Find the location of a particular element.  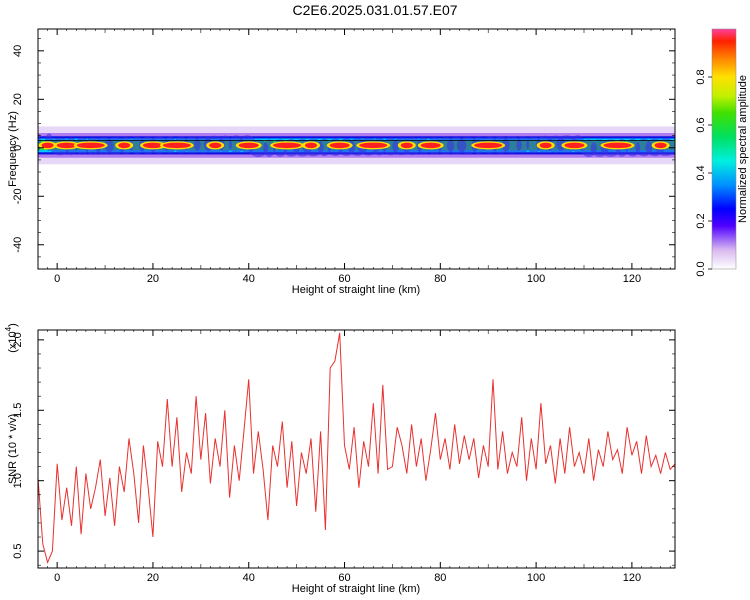

colorbar-gradient is located at coordinates (724, 149).